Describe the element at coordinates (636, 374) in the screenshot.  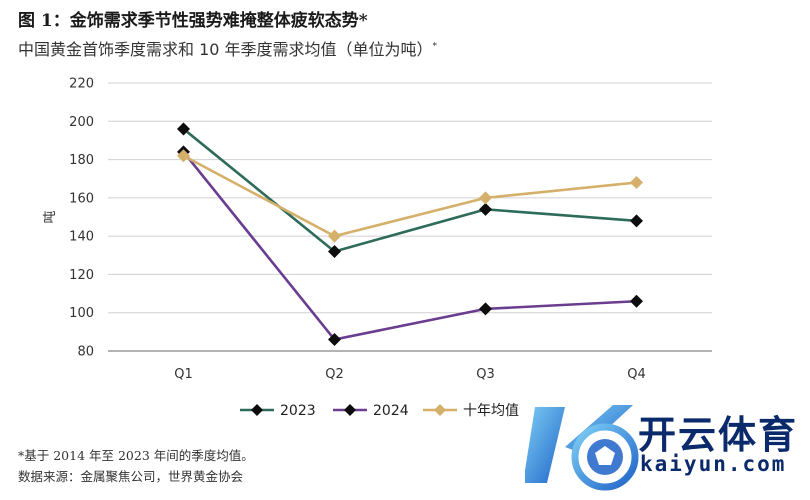
I see `x-tick-label: Q4` at that location.